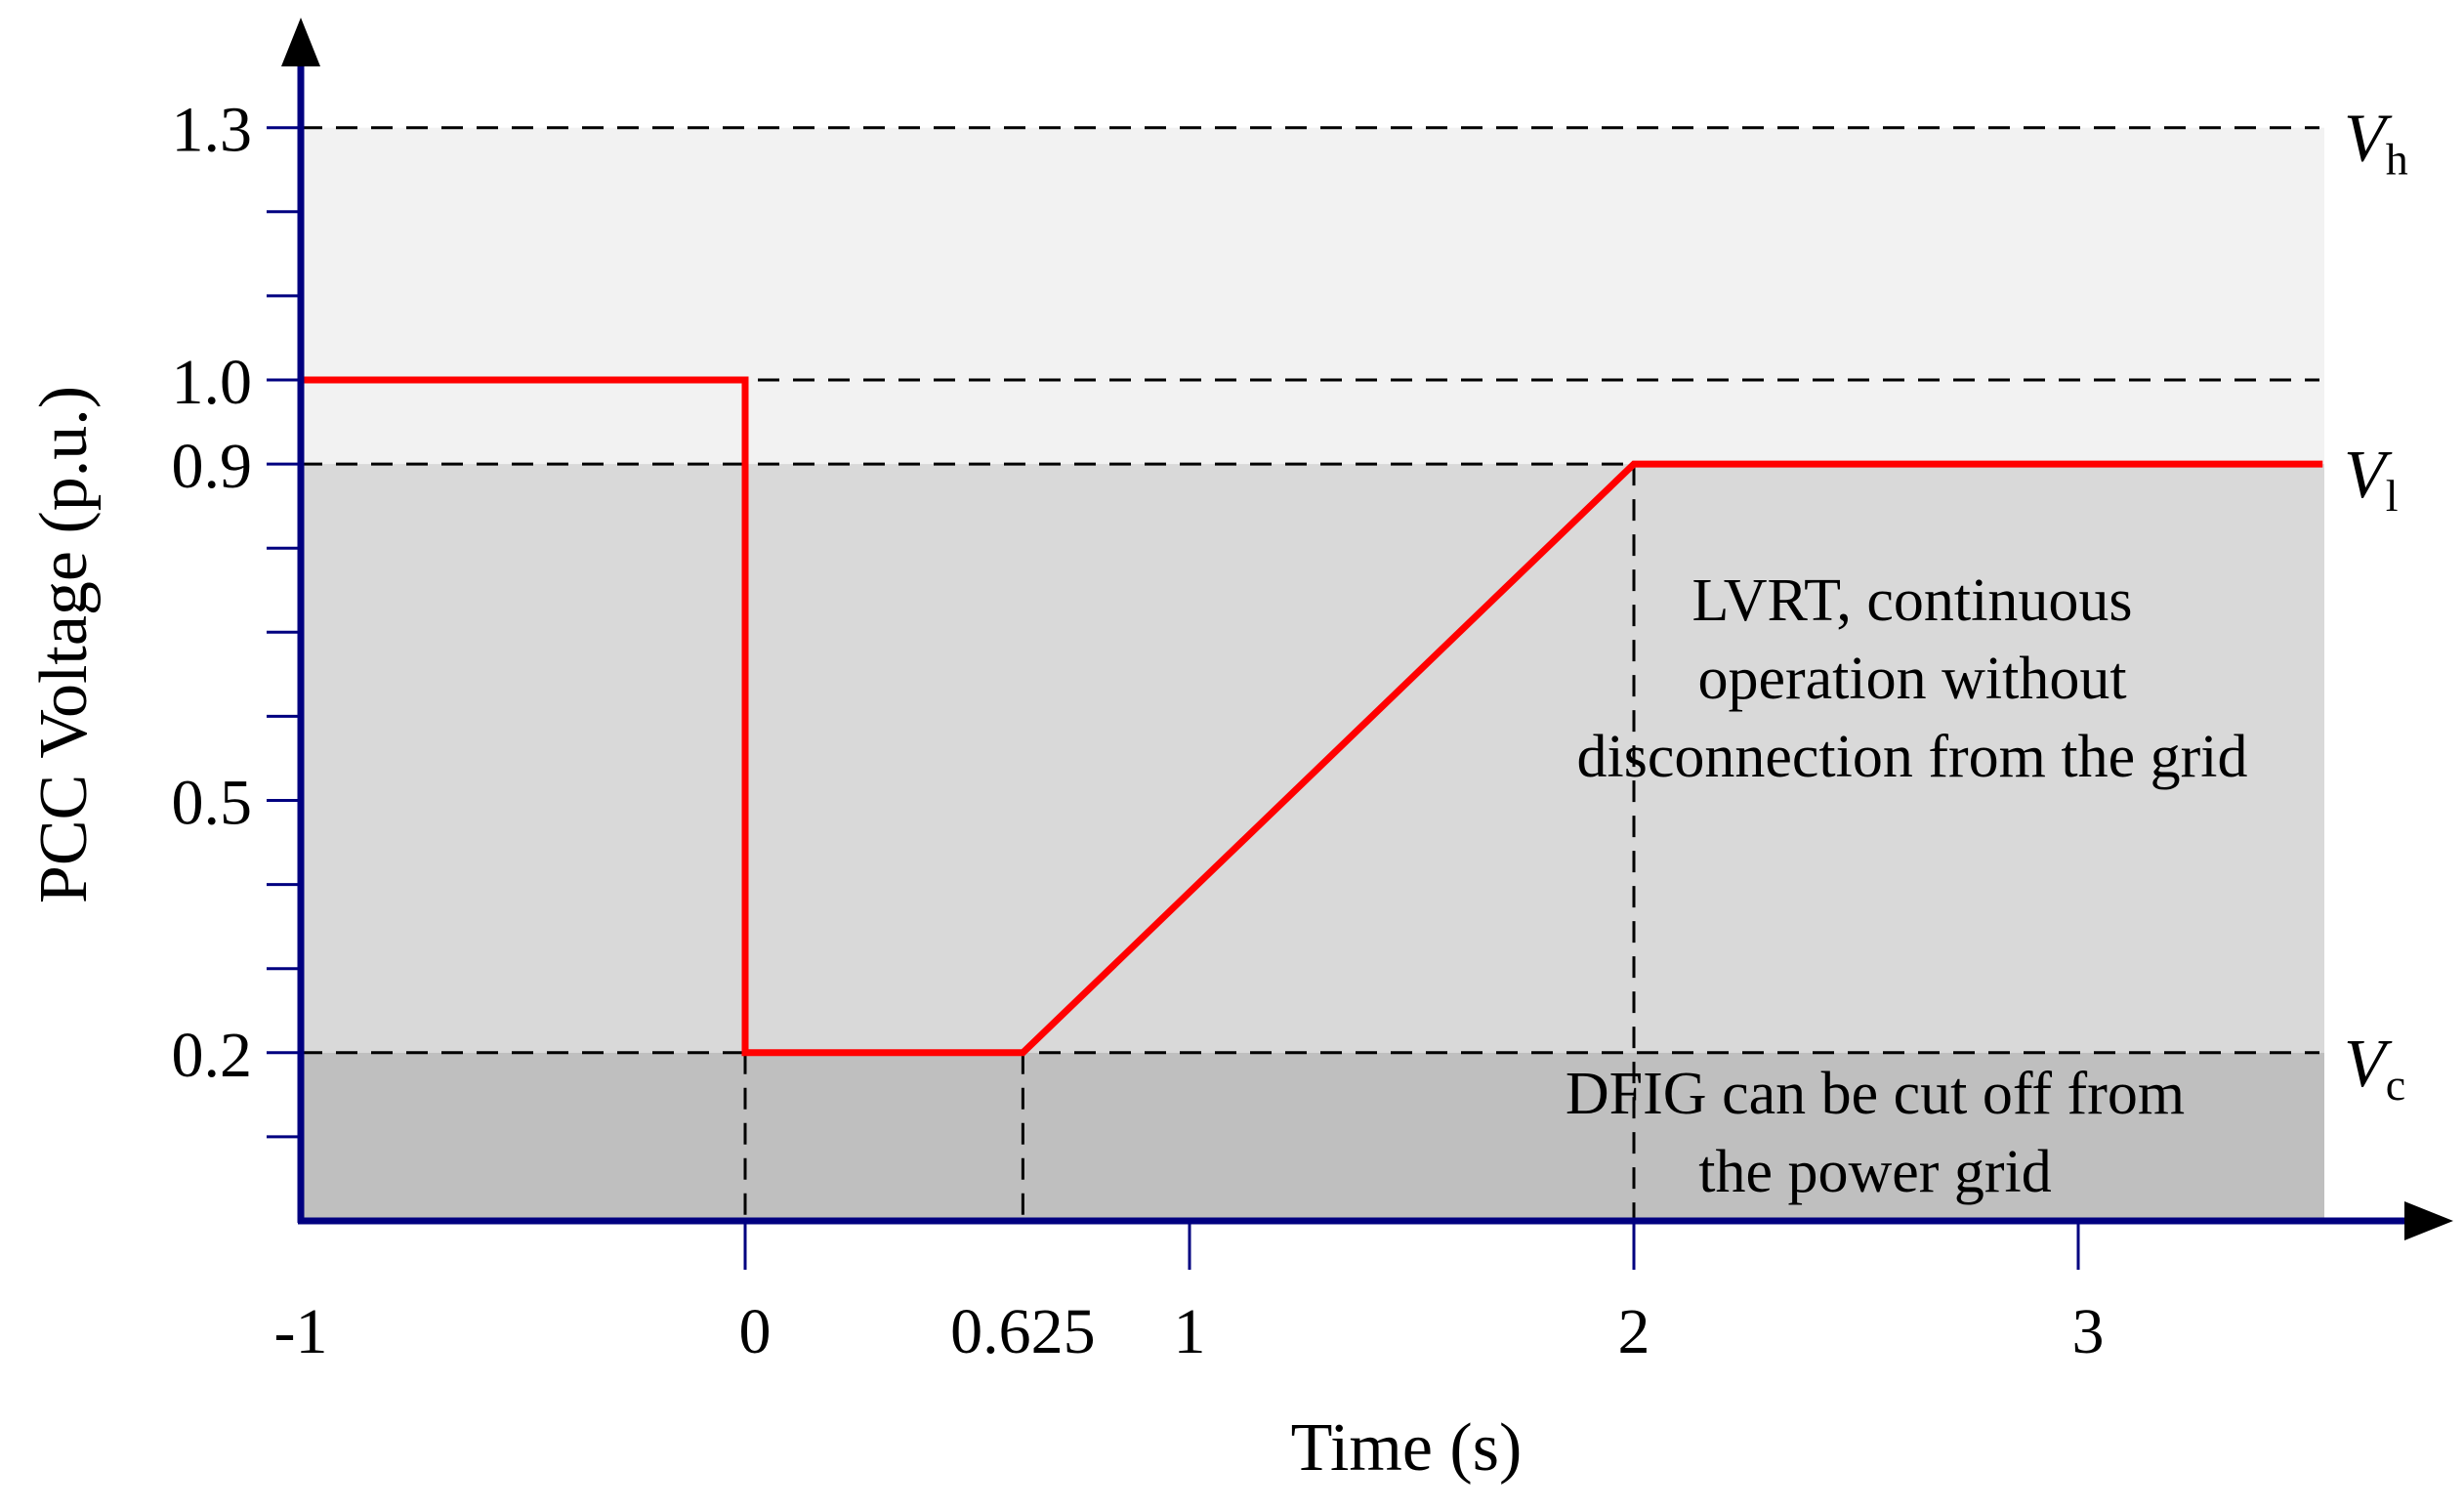 The image size is (2464, 1510). What do you see at coordinates (301, 1331) in the screenshot?
I see `x-tick-label-0: -1` at bounding box center [301, 1331].